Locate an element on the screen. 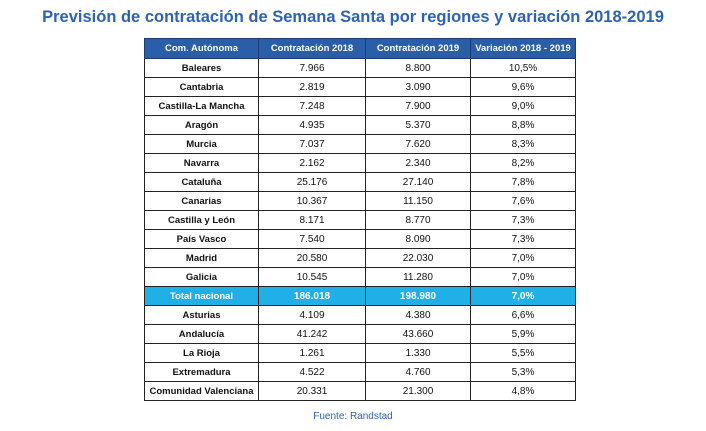 This screenshot has width=706, height=431. cell-hiring-2018: 7.966 is located at coordinates (312, 68).